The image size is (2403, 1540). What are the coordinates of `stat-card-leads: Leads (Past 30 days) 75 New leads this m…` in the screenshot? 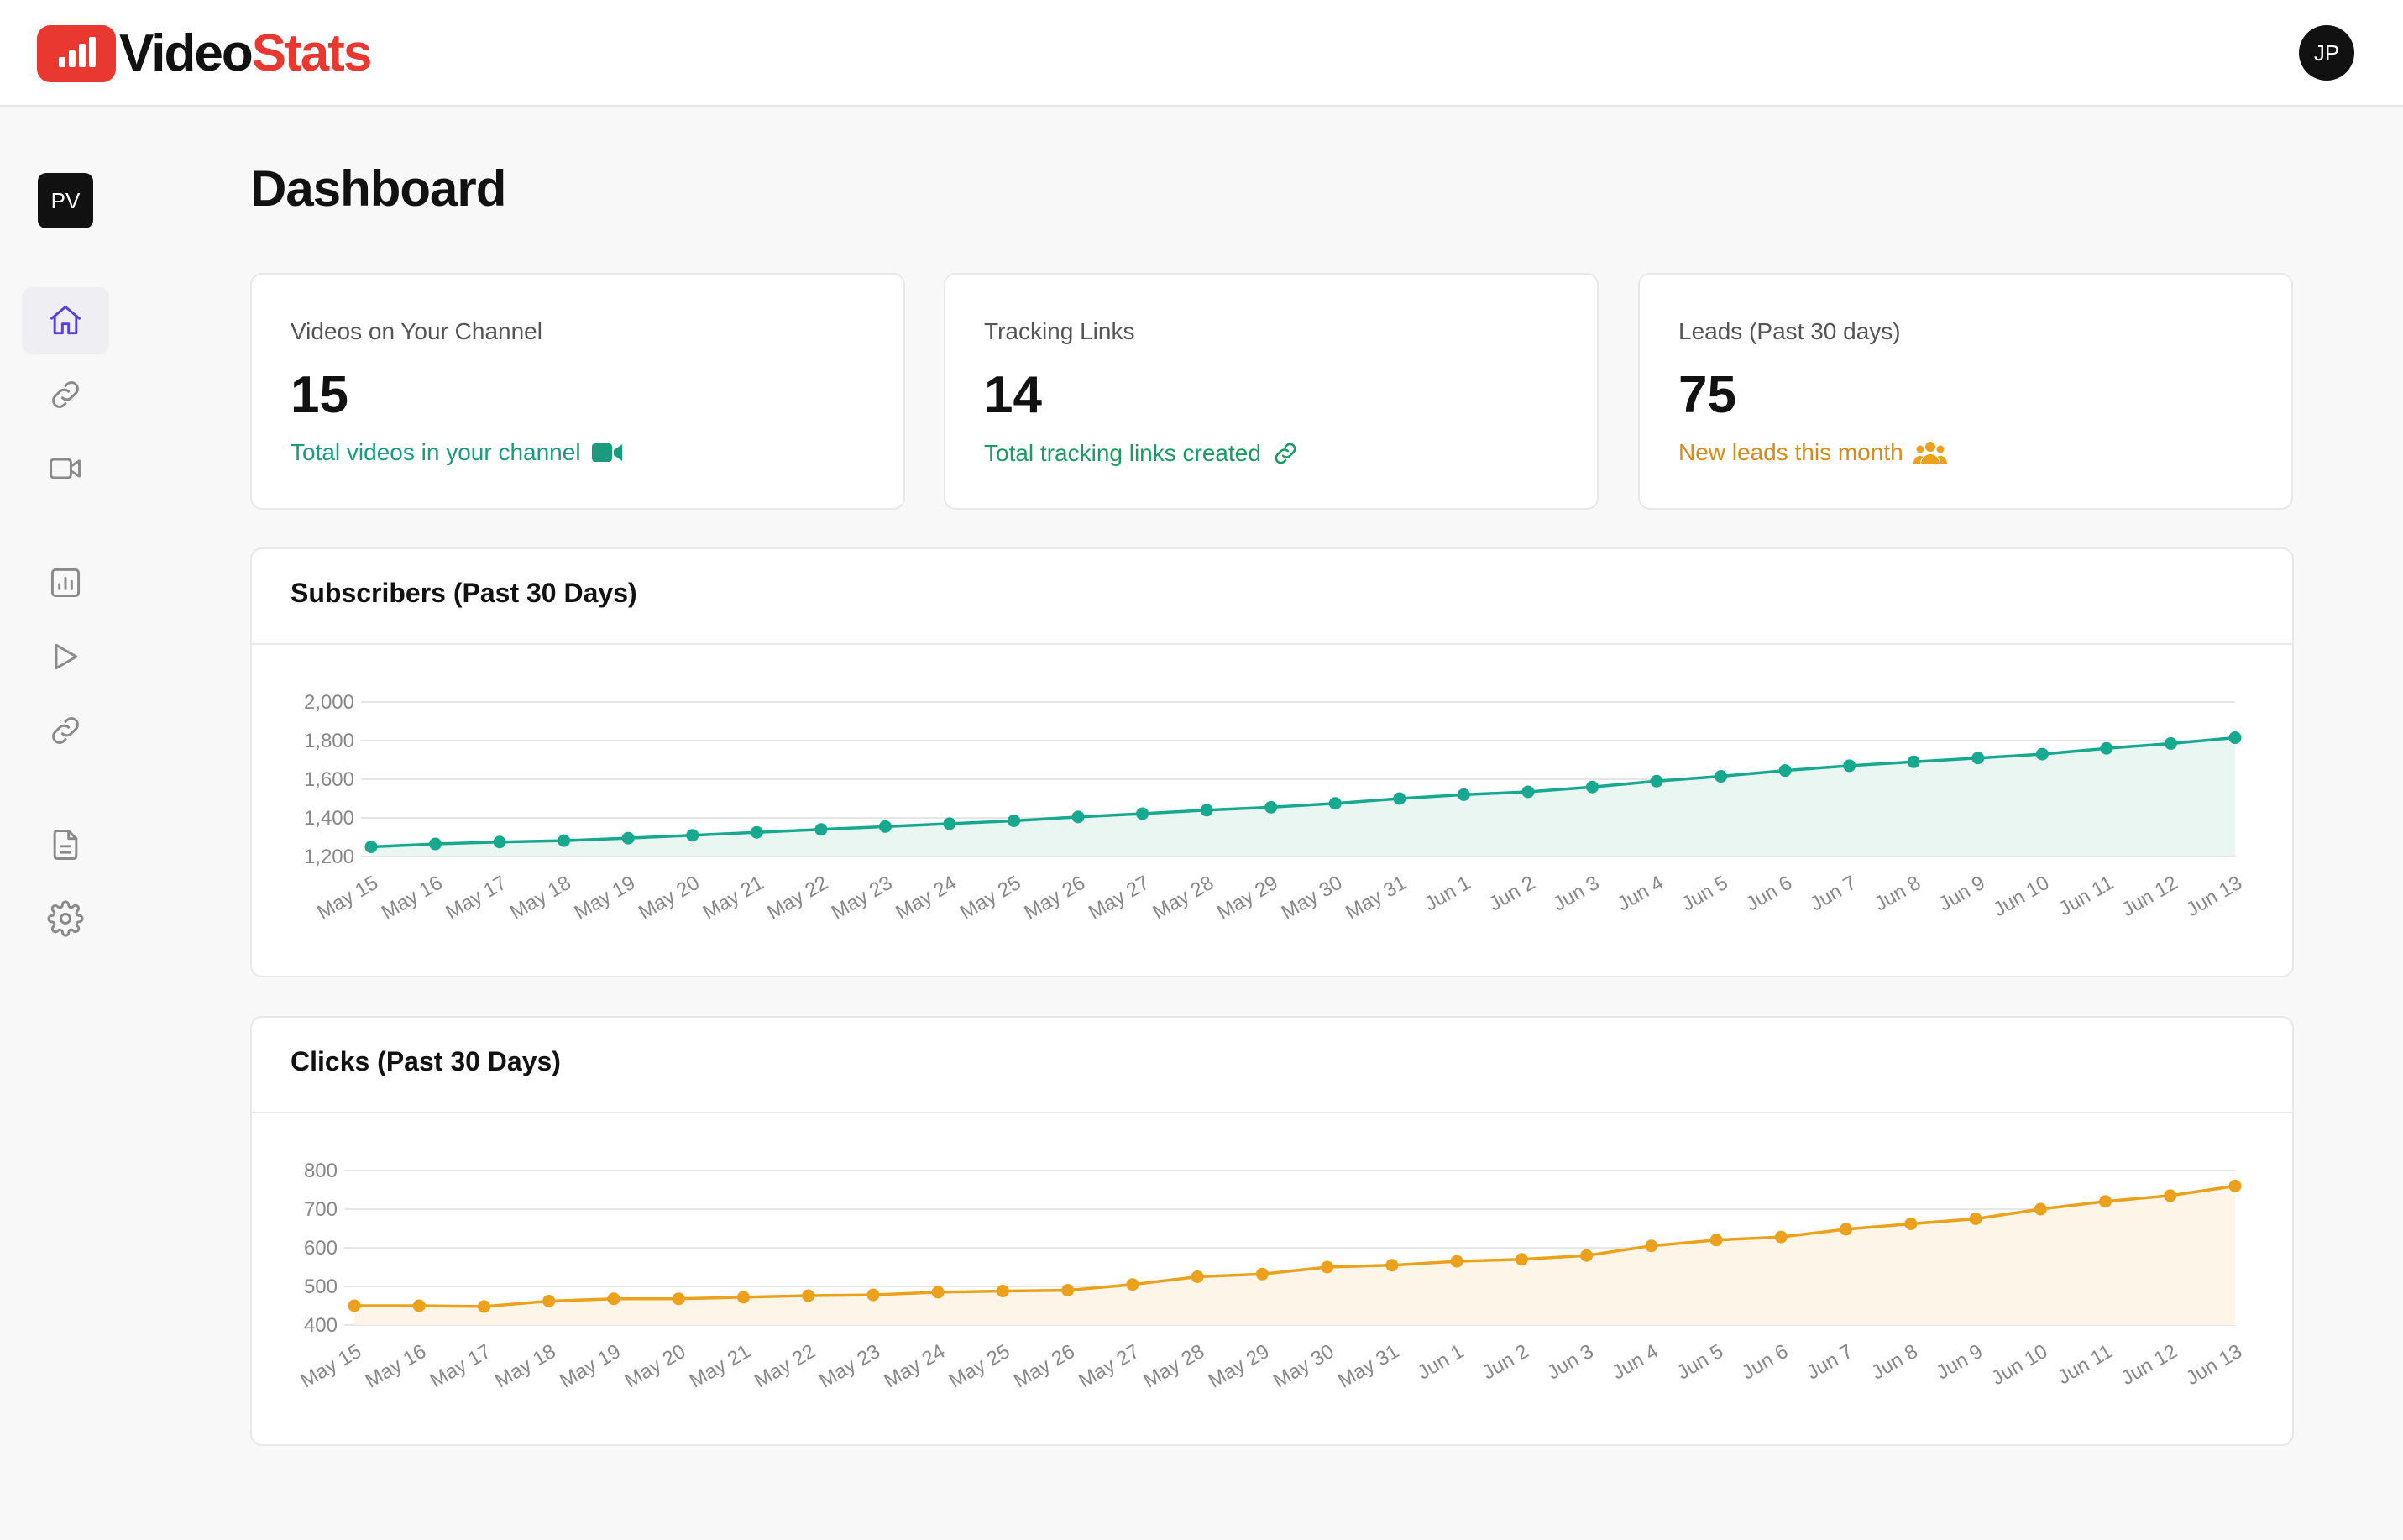 It's located at (1966, 391).